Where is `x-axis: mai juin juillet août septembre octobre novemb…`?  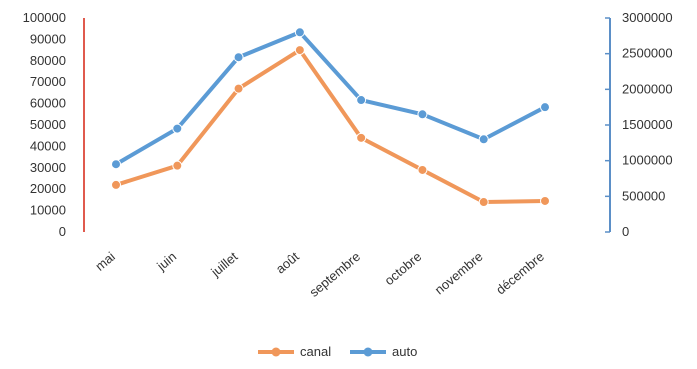
x-axis: mai juin juillet août septembre octobre novemb… is located at coordinates (319, 274).